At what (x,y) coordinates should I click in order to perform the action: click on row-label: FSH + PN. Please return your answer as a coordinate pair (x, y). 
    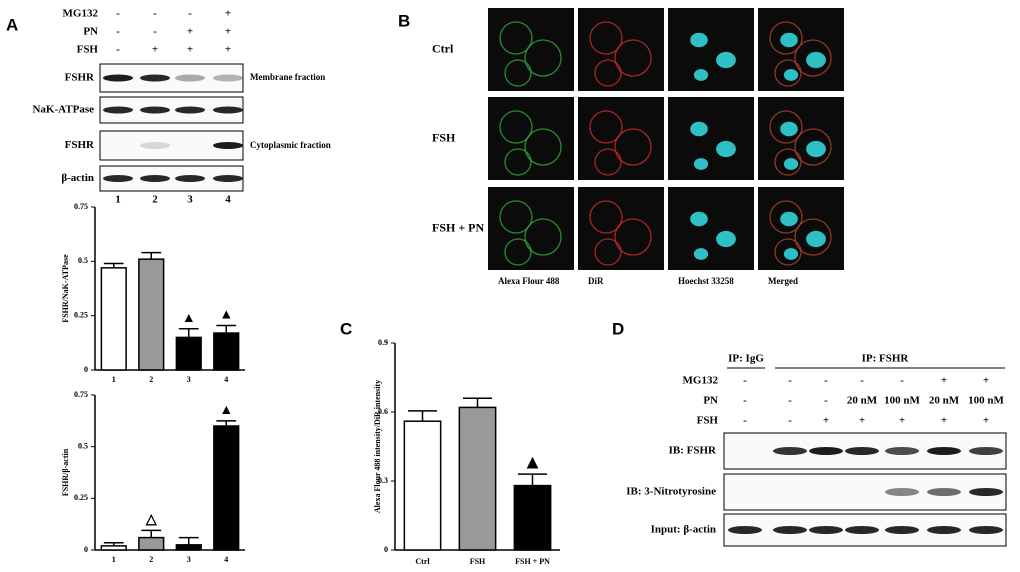
    Looking at the image, I should click on (458, 227).